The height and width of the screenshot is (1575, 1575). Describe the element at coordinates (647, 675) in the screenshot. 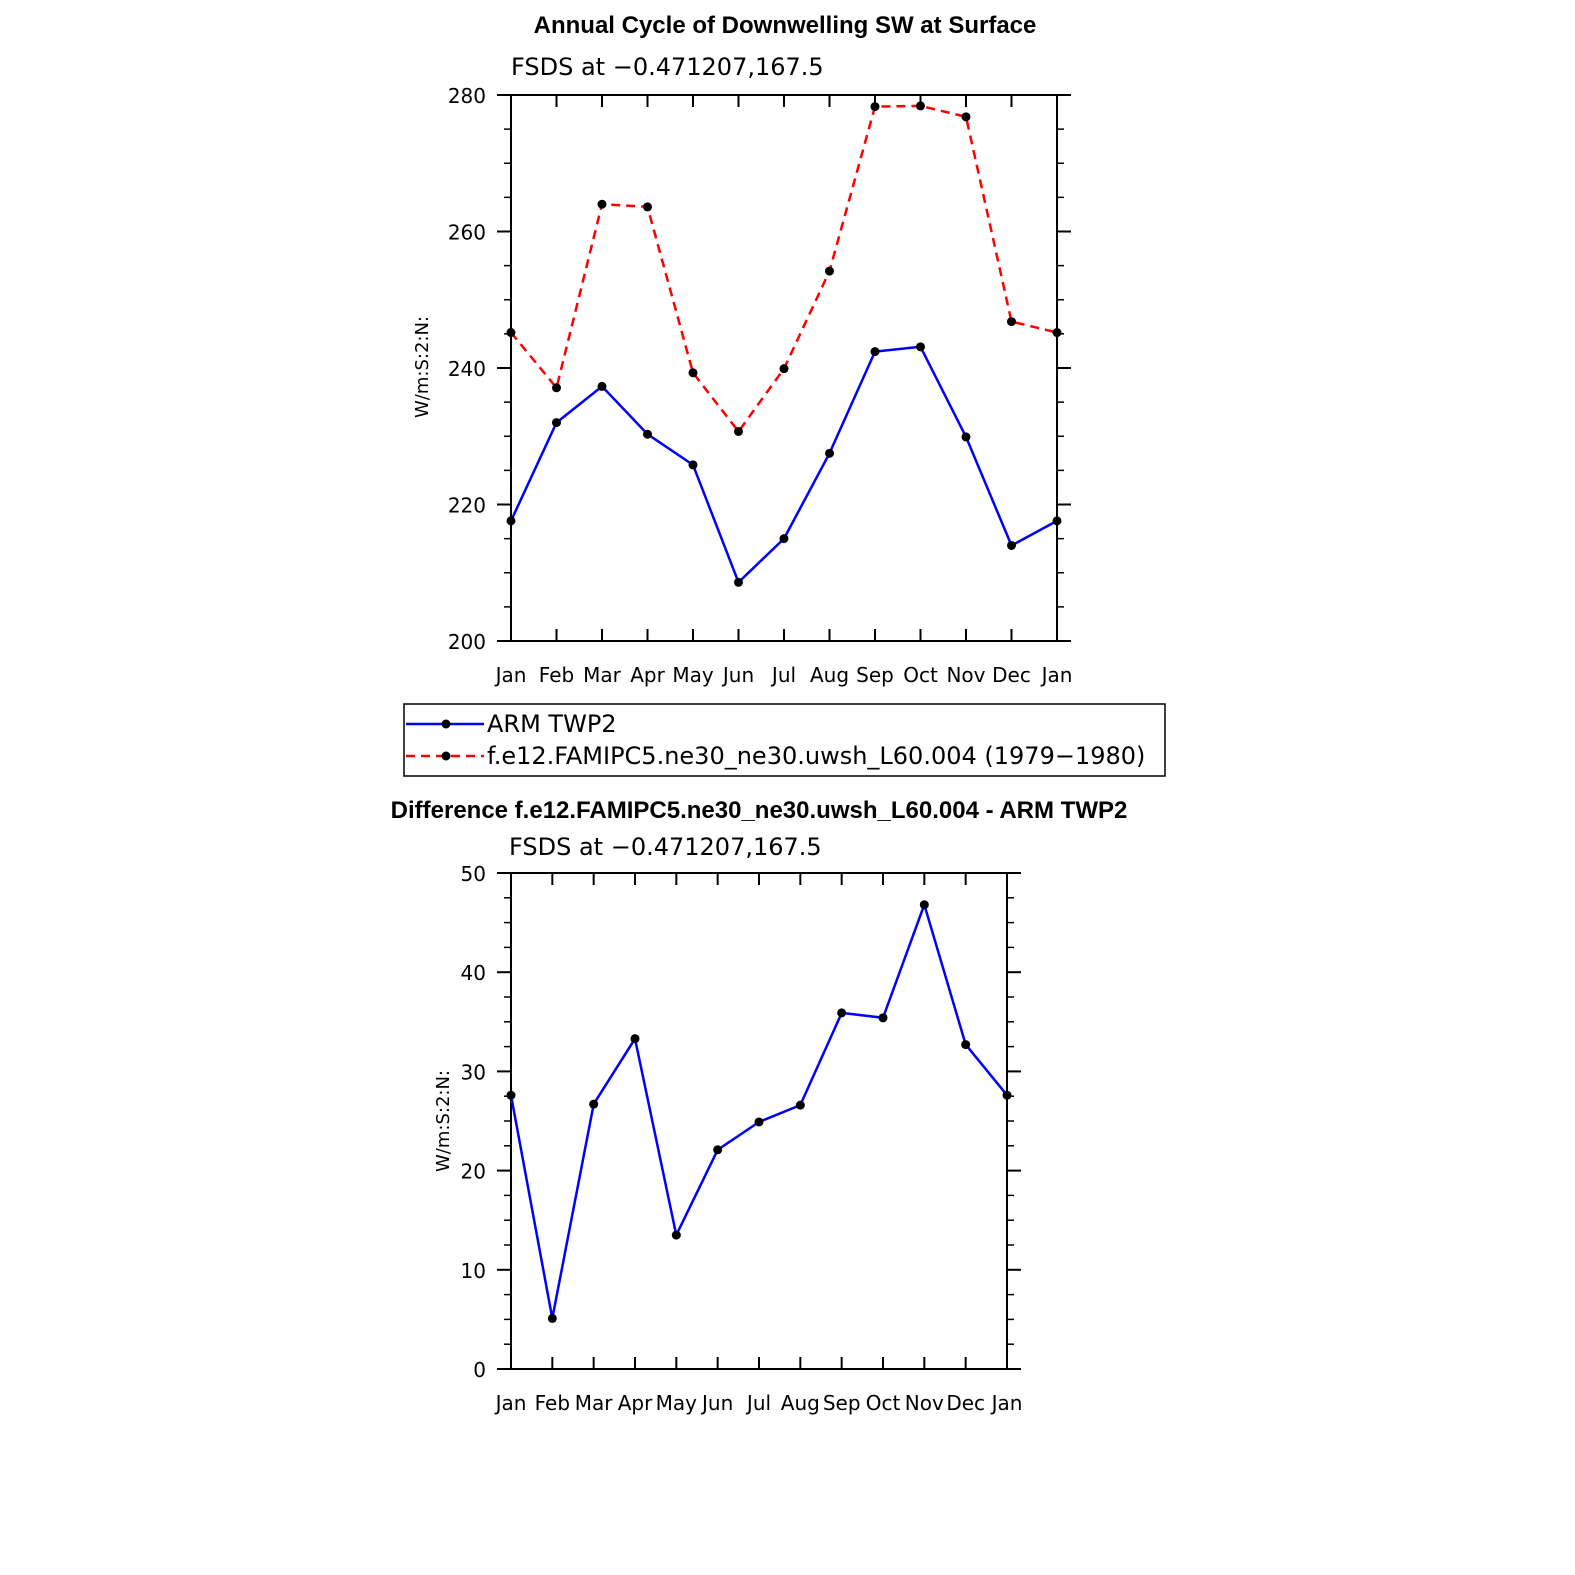

I see `chart1-xtick-label: Apr` at that location.